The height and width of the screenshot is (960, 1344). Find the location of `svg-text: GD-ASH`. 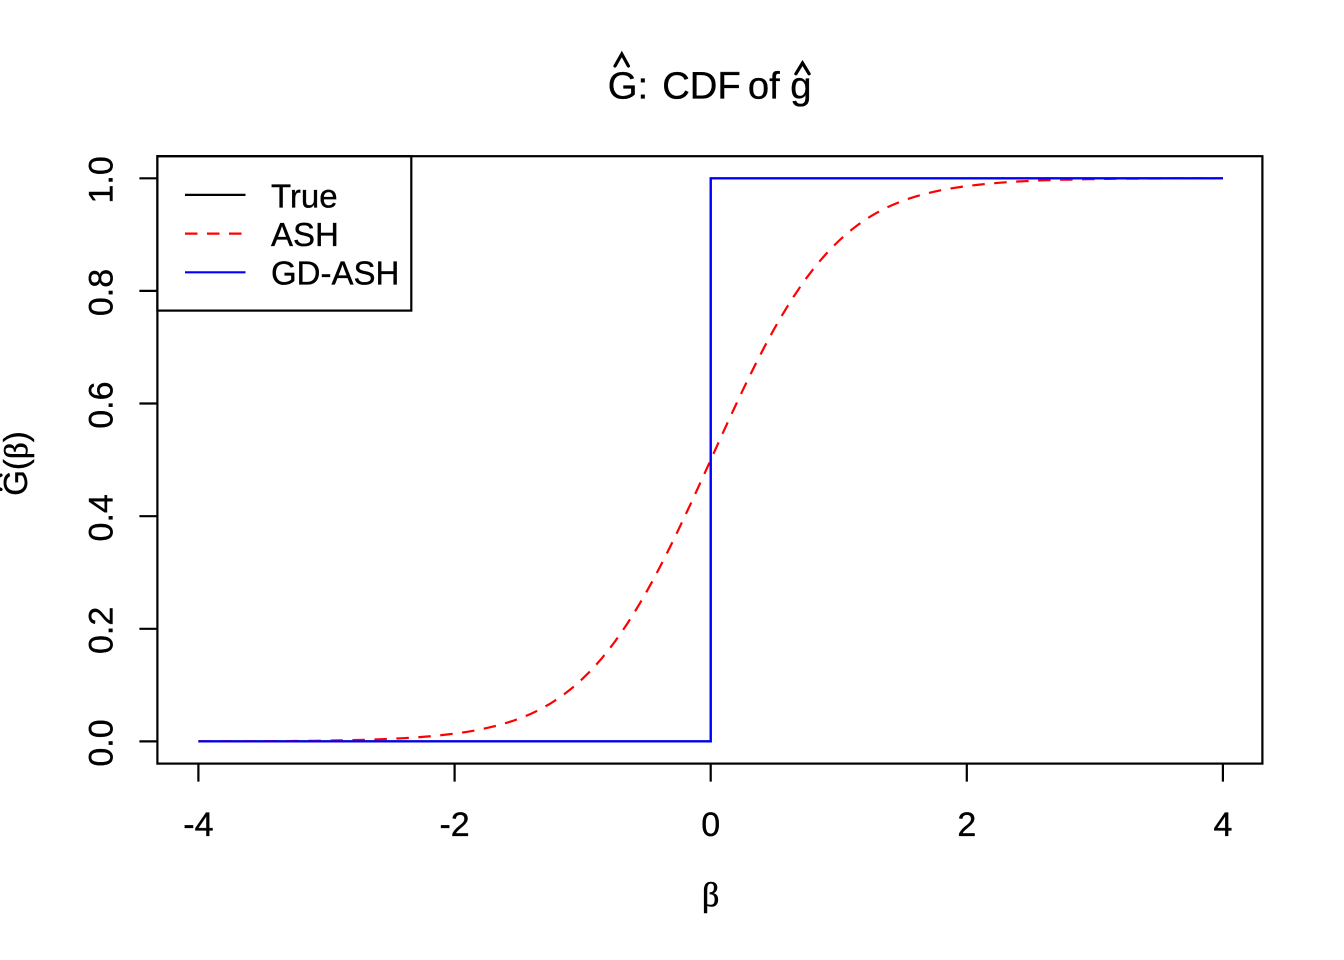

svg-text: GD-ASH is located at coordinates (335, 273).